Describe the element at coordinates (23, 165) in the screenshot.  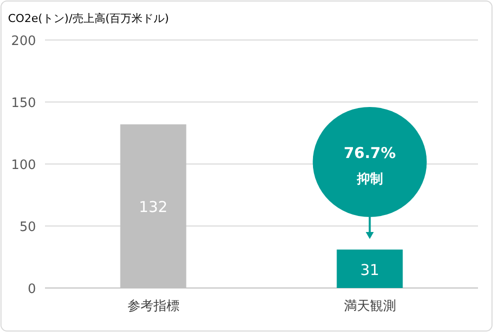
I see `y-tick-label: 100` at that location.